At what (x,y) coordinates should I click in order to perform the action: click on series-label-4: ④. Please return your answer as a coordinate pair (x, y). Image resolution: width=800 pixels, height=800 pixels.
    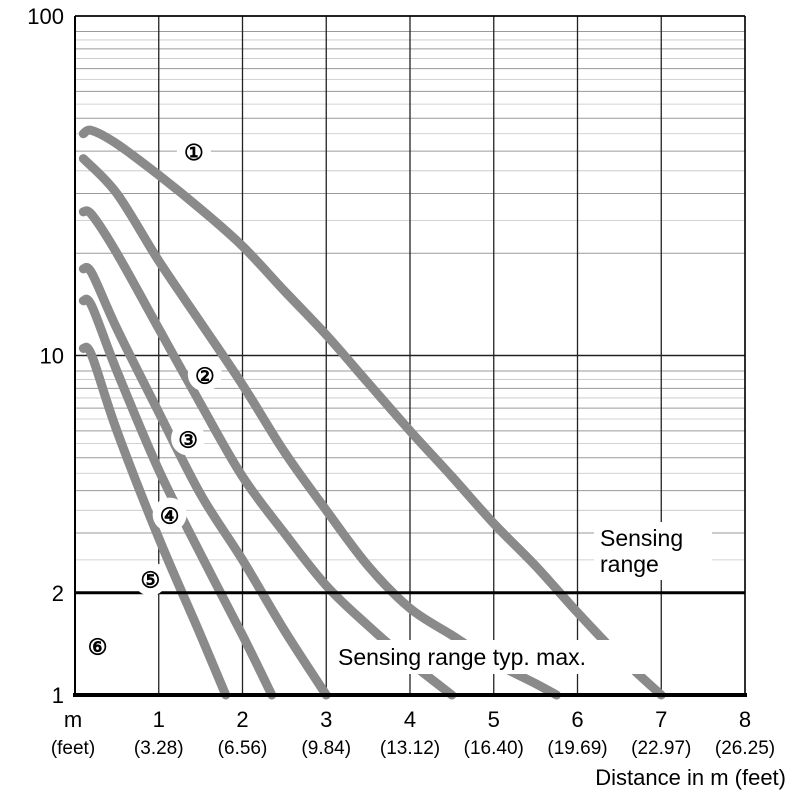
    Looking at the image, I should click on (170, 516).